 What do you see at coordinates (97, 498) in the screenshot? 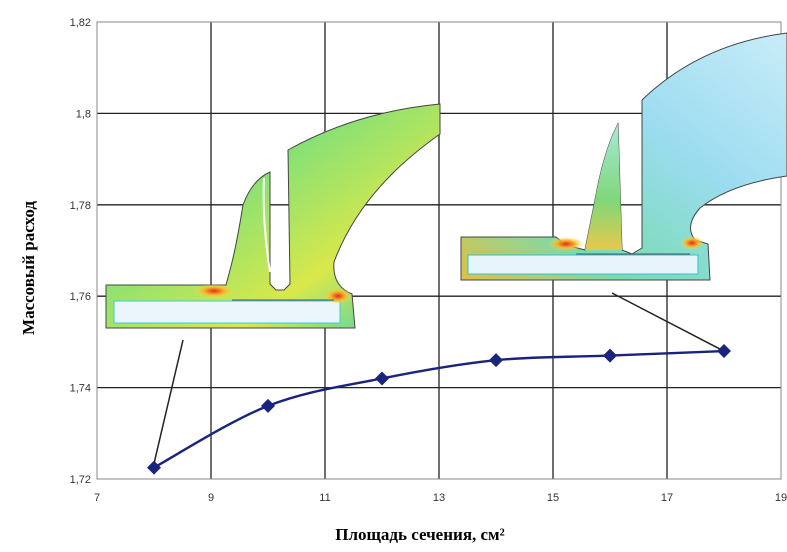
I see `x-tick-label-0: 7` at bounding box center [97, 498].